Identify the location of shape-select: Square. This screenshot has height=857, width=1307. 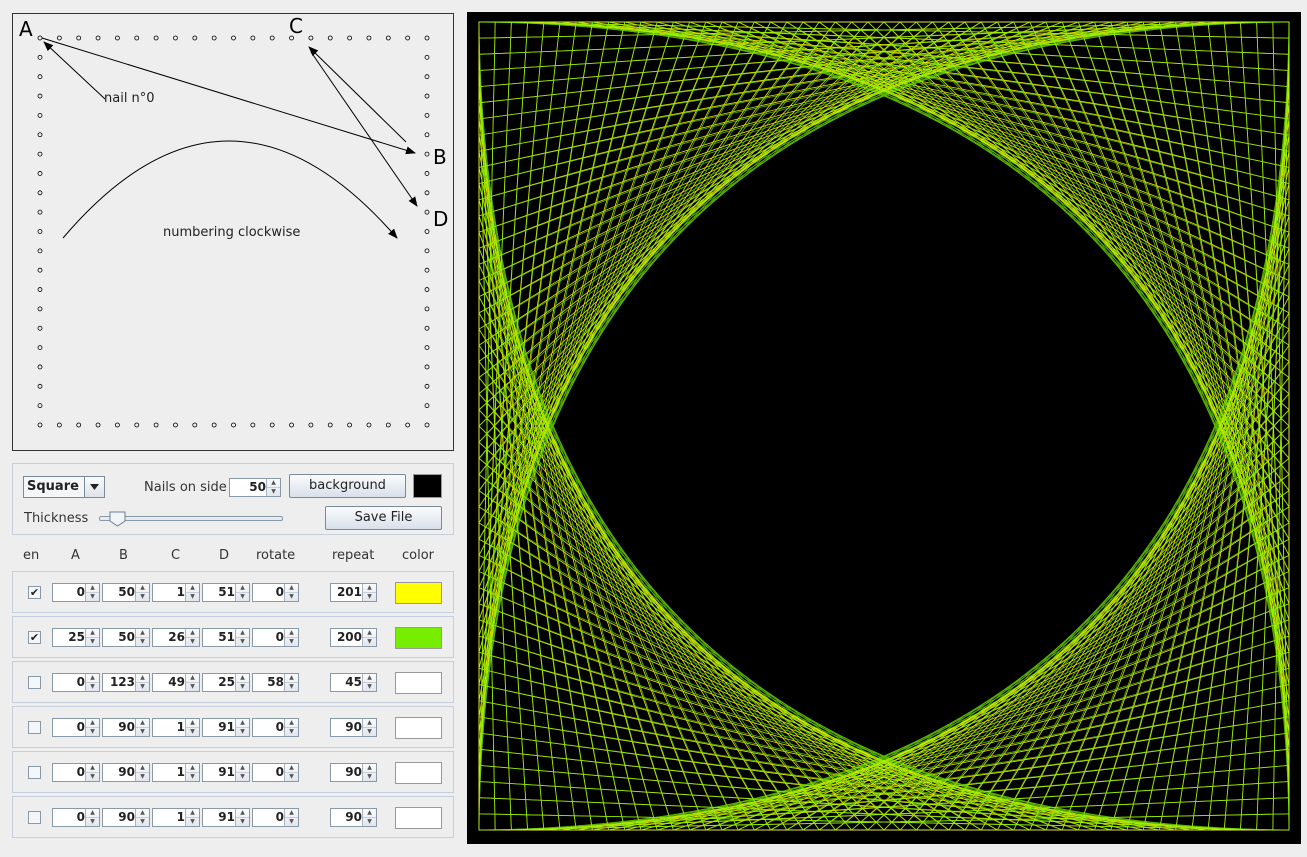
(64, 487).